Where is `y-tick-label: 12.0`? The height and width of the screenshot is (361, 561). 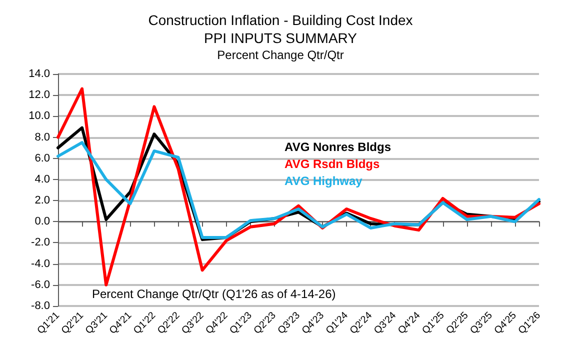 y-tick-label: 12.0 is located at coordinates (39, 95).